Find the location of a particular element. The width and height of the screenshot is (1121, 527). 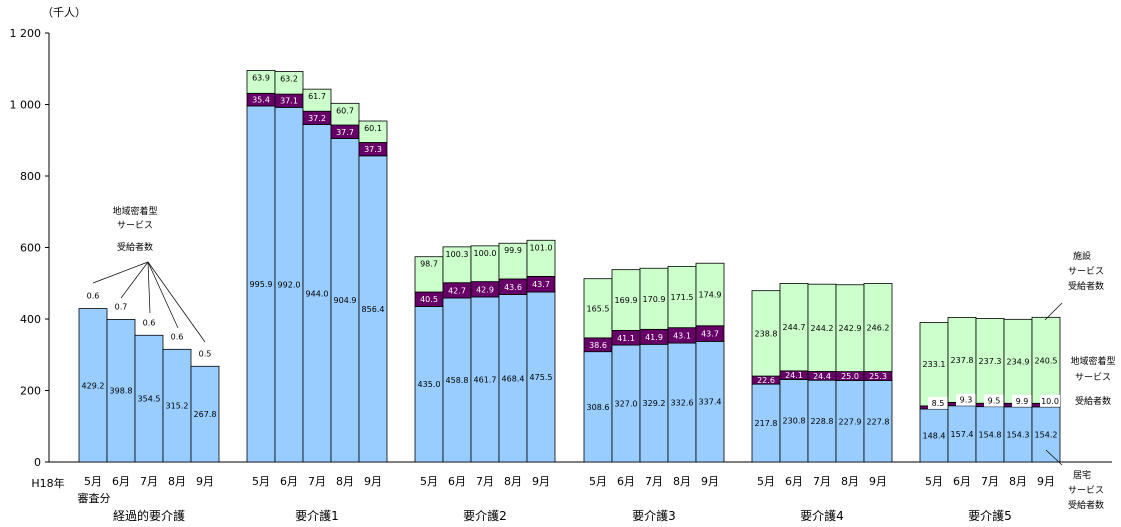

value-label-shisetsu: 233.1 is located at coordinates (934, 364).